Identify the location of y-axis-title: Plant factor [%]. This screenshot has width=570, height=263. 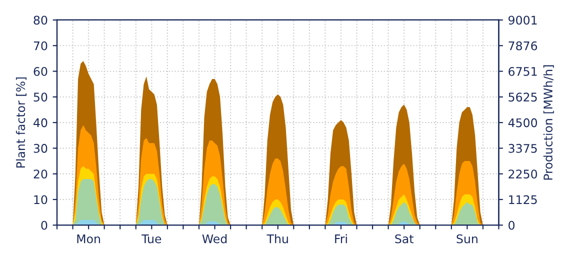
(21, 122).